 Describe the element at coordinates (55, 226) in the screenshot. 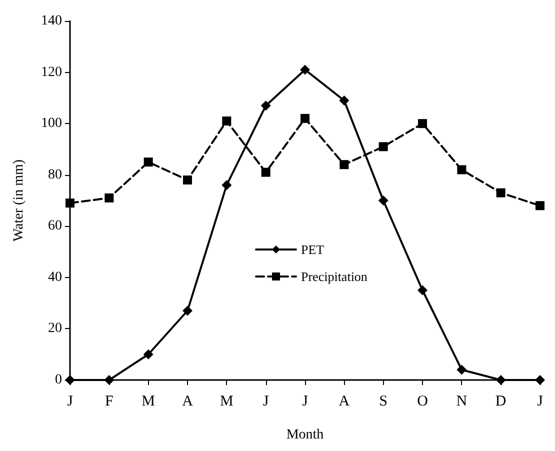

I see `y-tick-label: 60` at that location.